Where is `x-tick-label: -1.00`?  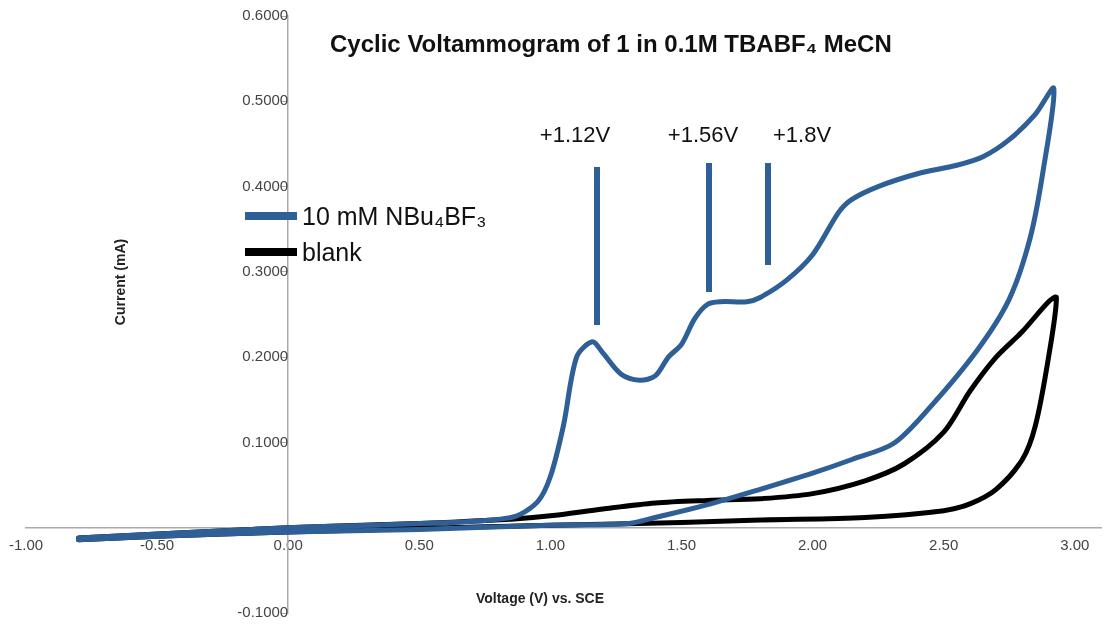
x-tick-label: -1.00 is located at coordinates (26, 544).